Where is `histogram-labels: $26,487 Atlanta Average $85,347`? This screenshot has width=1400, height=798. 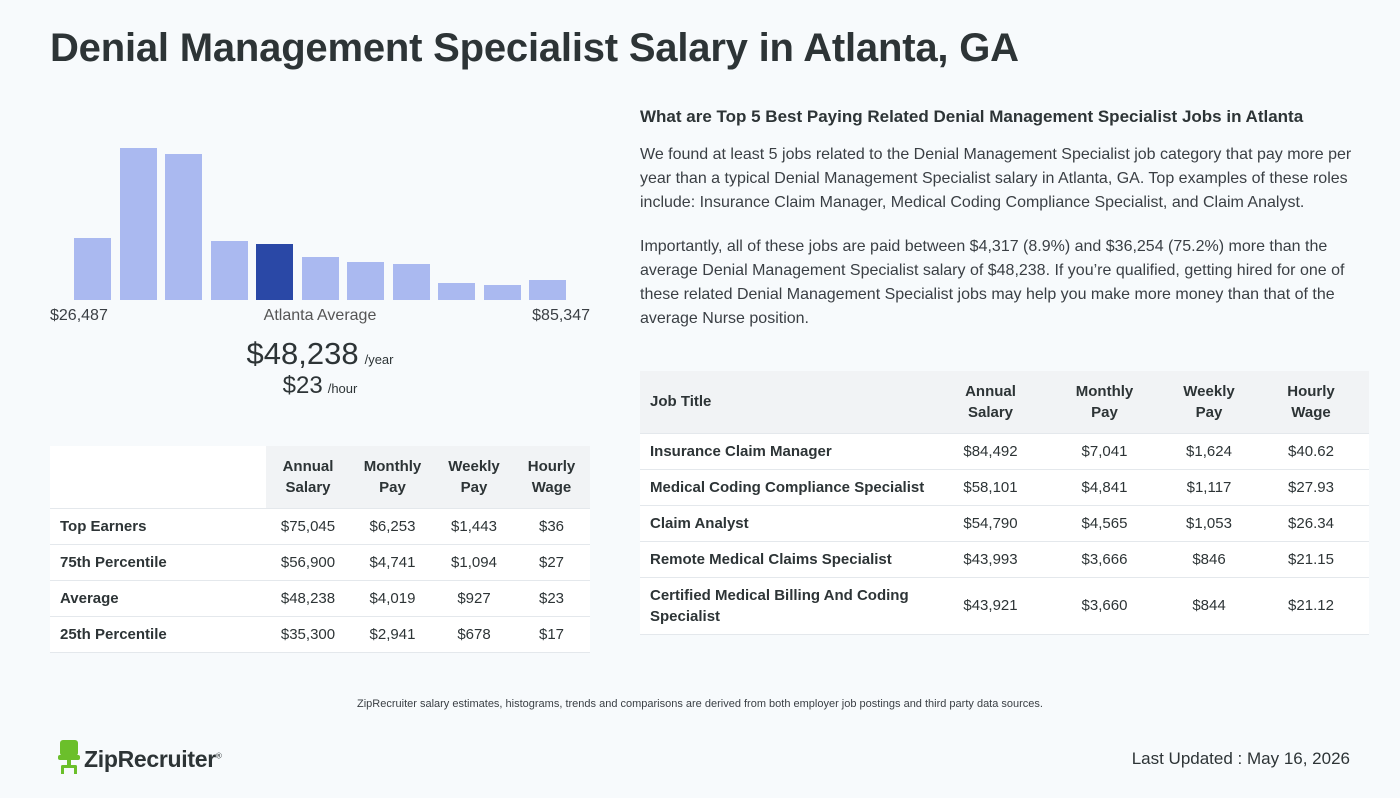
histogram-labels: $26,487 Atlanta Average $85,347 is located at coordinates (320, 317).